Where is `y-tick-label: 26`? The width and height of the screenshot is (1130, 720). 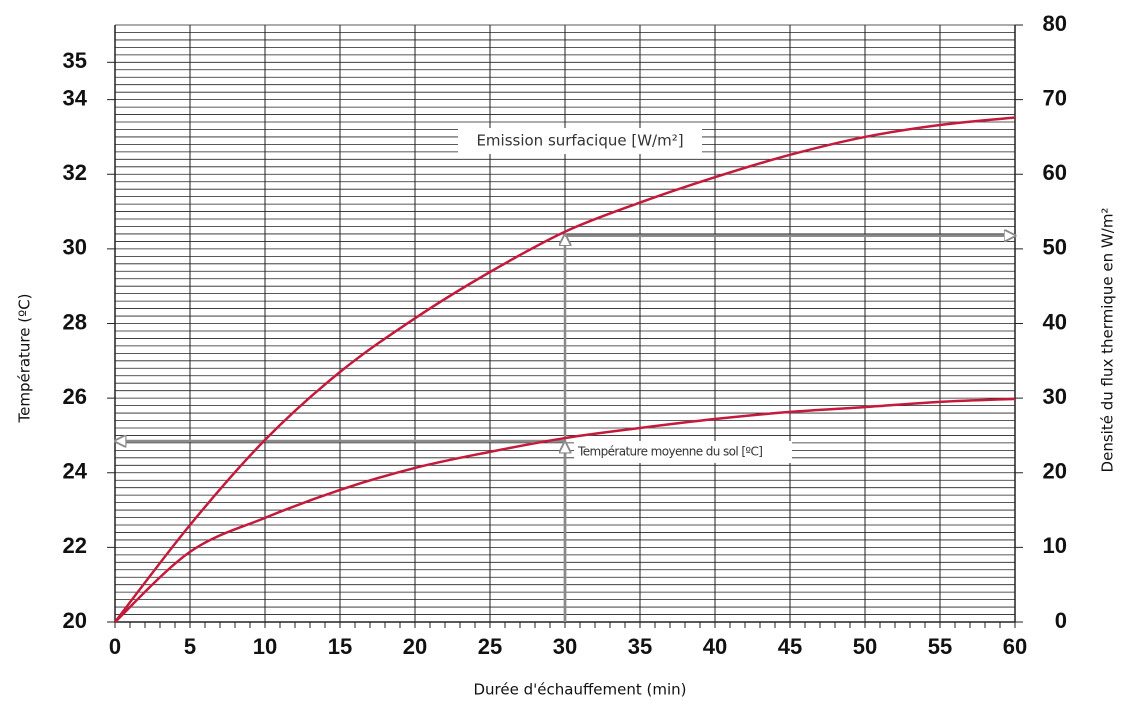
y-tick-label: 26 is located at coordinates (75, 396).